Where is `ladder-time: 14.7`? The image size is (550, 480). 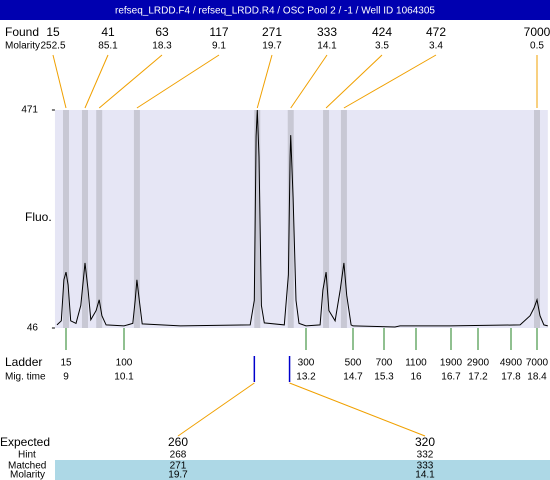 ladder-time: 14.7 is located at coordinates (353, 377).